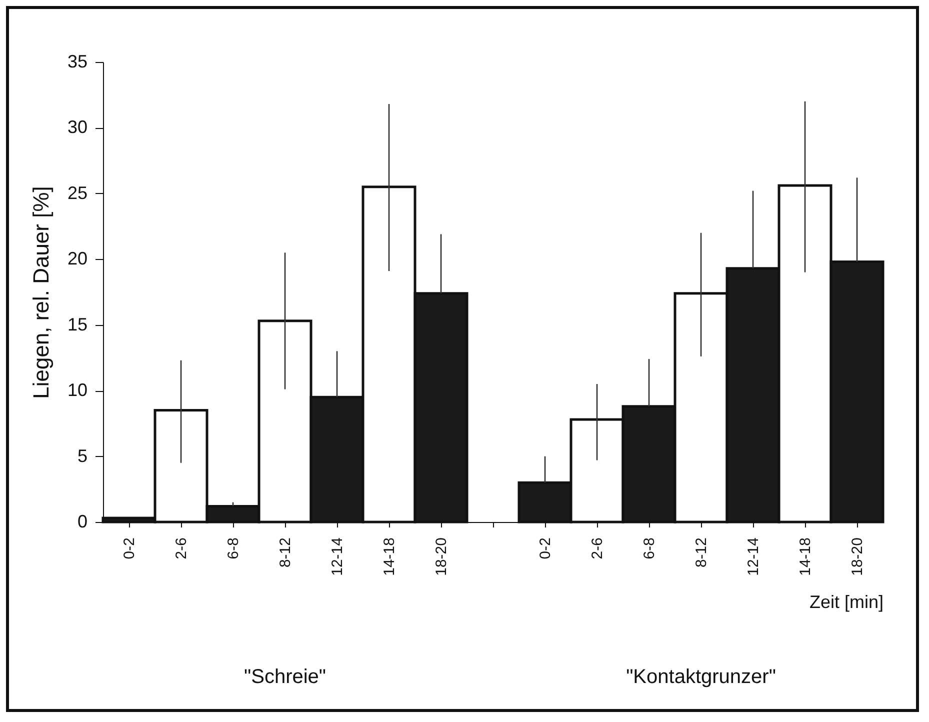  What do you see at coordinates (82, 456) in the screenshot?
I see `y-tick-label: 5` at bounding box center [82, 456].